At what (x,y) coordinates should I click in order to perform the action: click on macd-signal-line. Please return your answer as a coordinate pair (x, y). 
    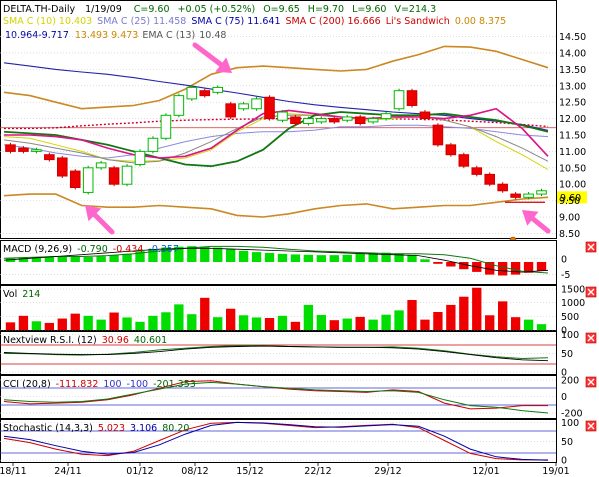
    Looking at the image, I should click on (276, 259).